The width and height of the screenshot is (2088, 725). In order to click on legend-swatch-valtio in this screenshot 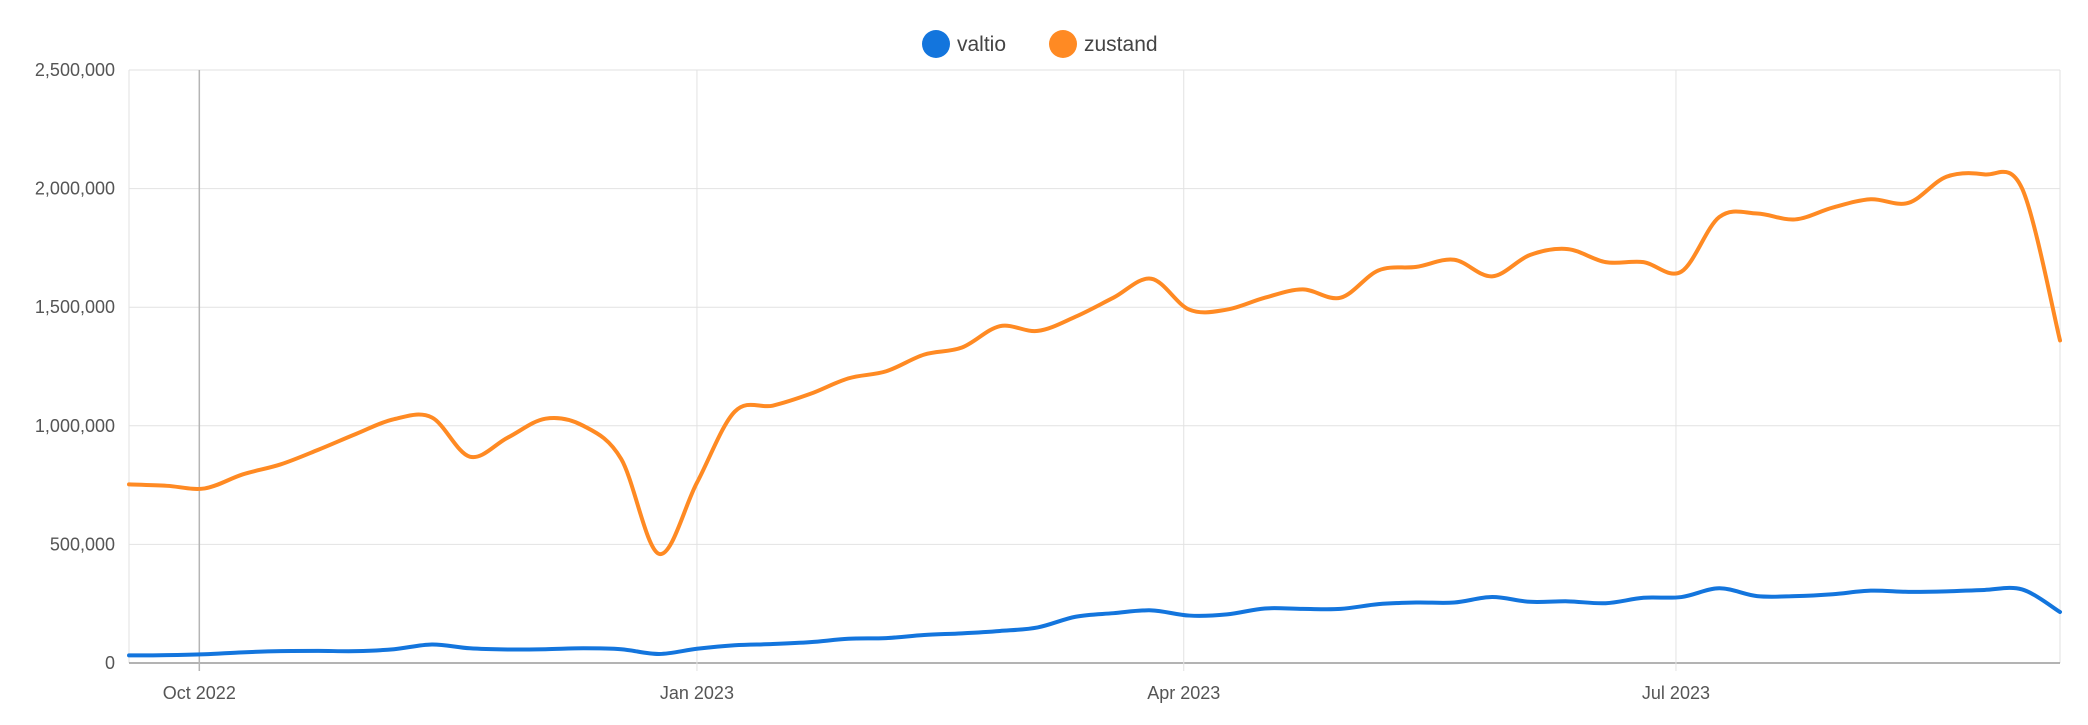, I will do `click(936, 44)`.